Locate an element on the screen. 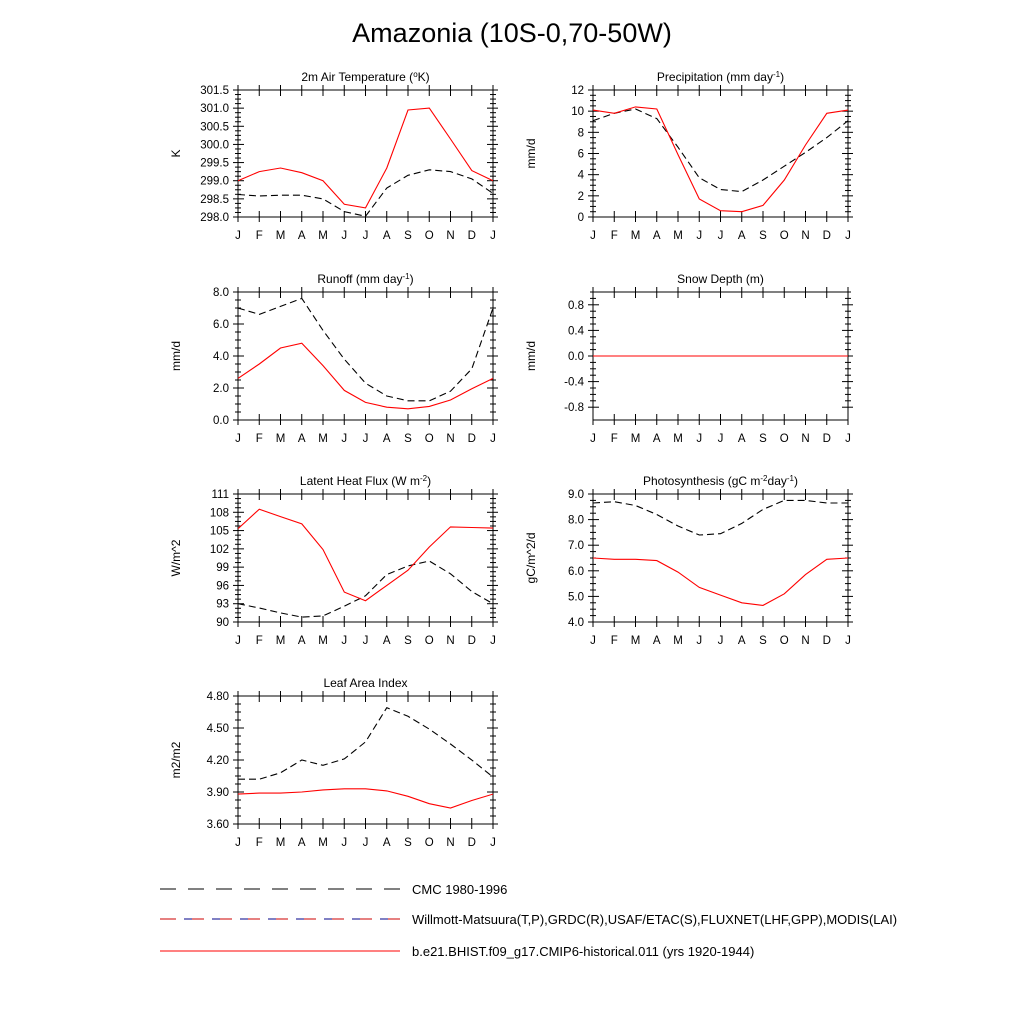 The width and height of the screenshot is (1024, 1024). y-tick-label: 9.0 is located at coordinates (576, 495).